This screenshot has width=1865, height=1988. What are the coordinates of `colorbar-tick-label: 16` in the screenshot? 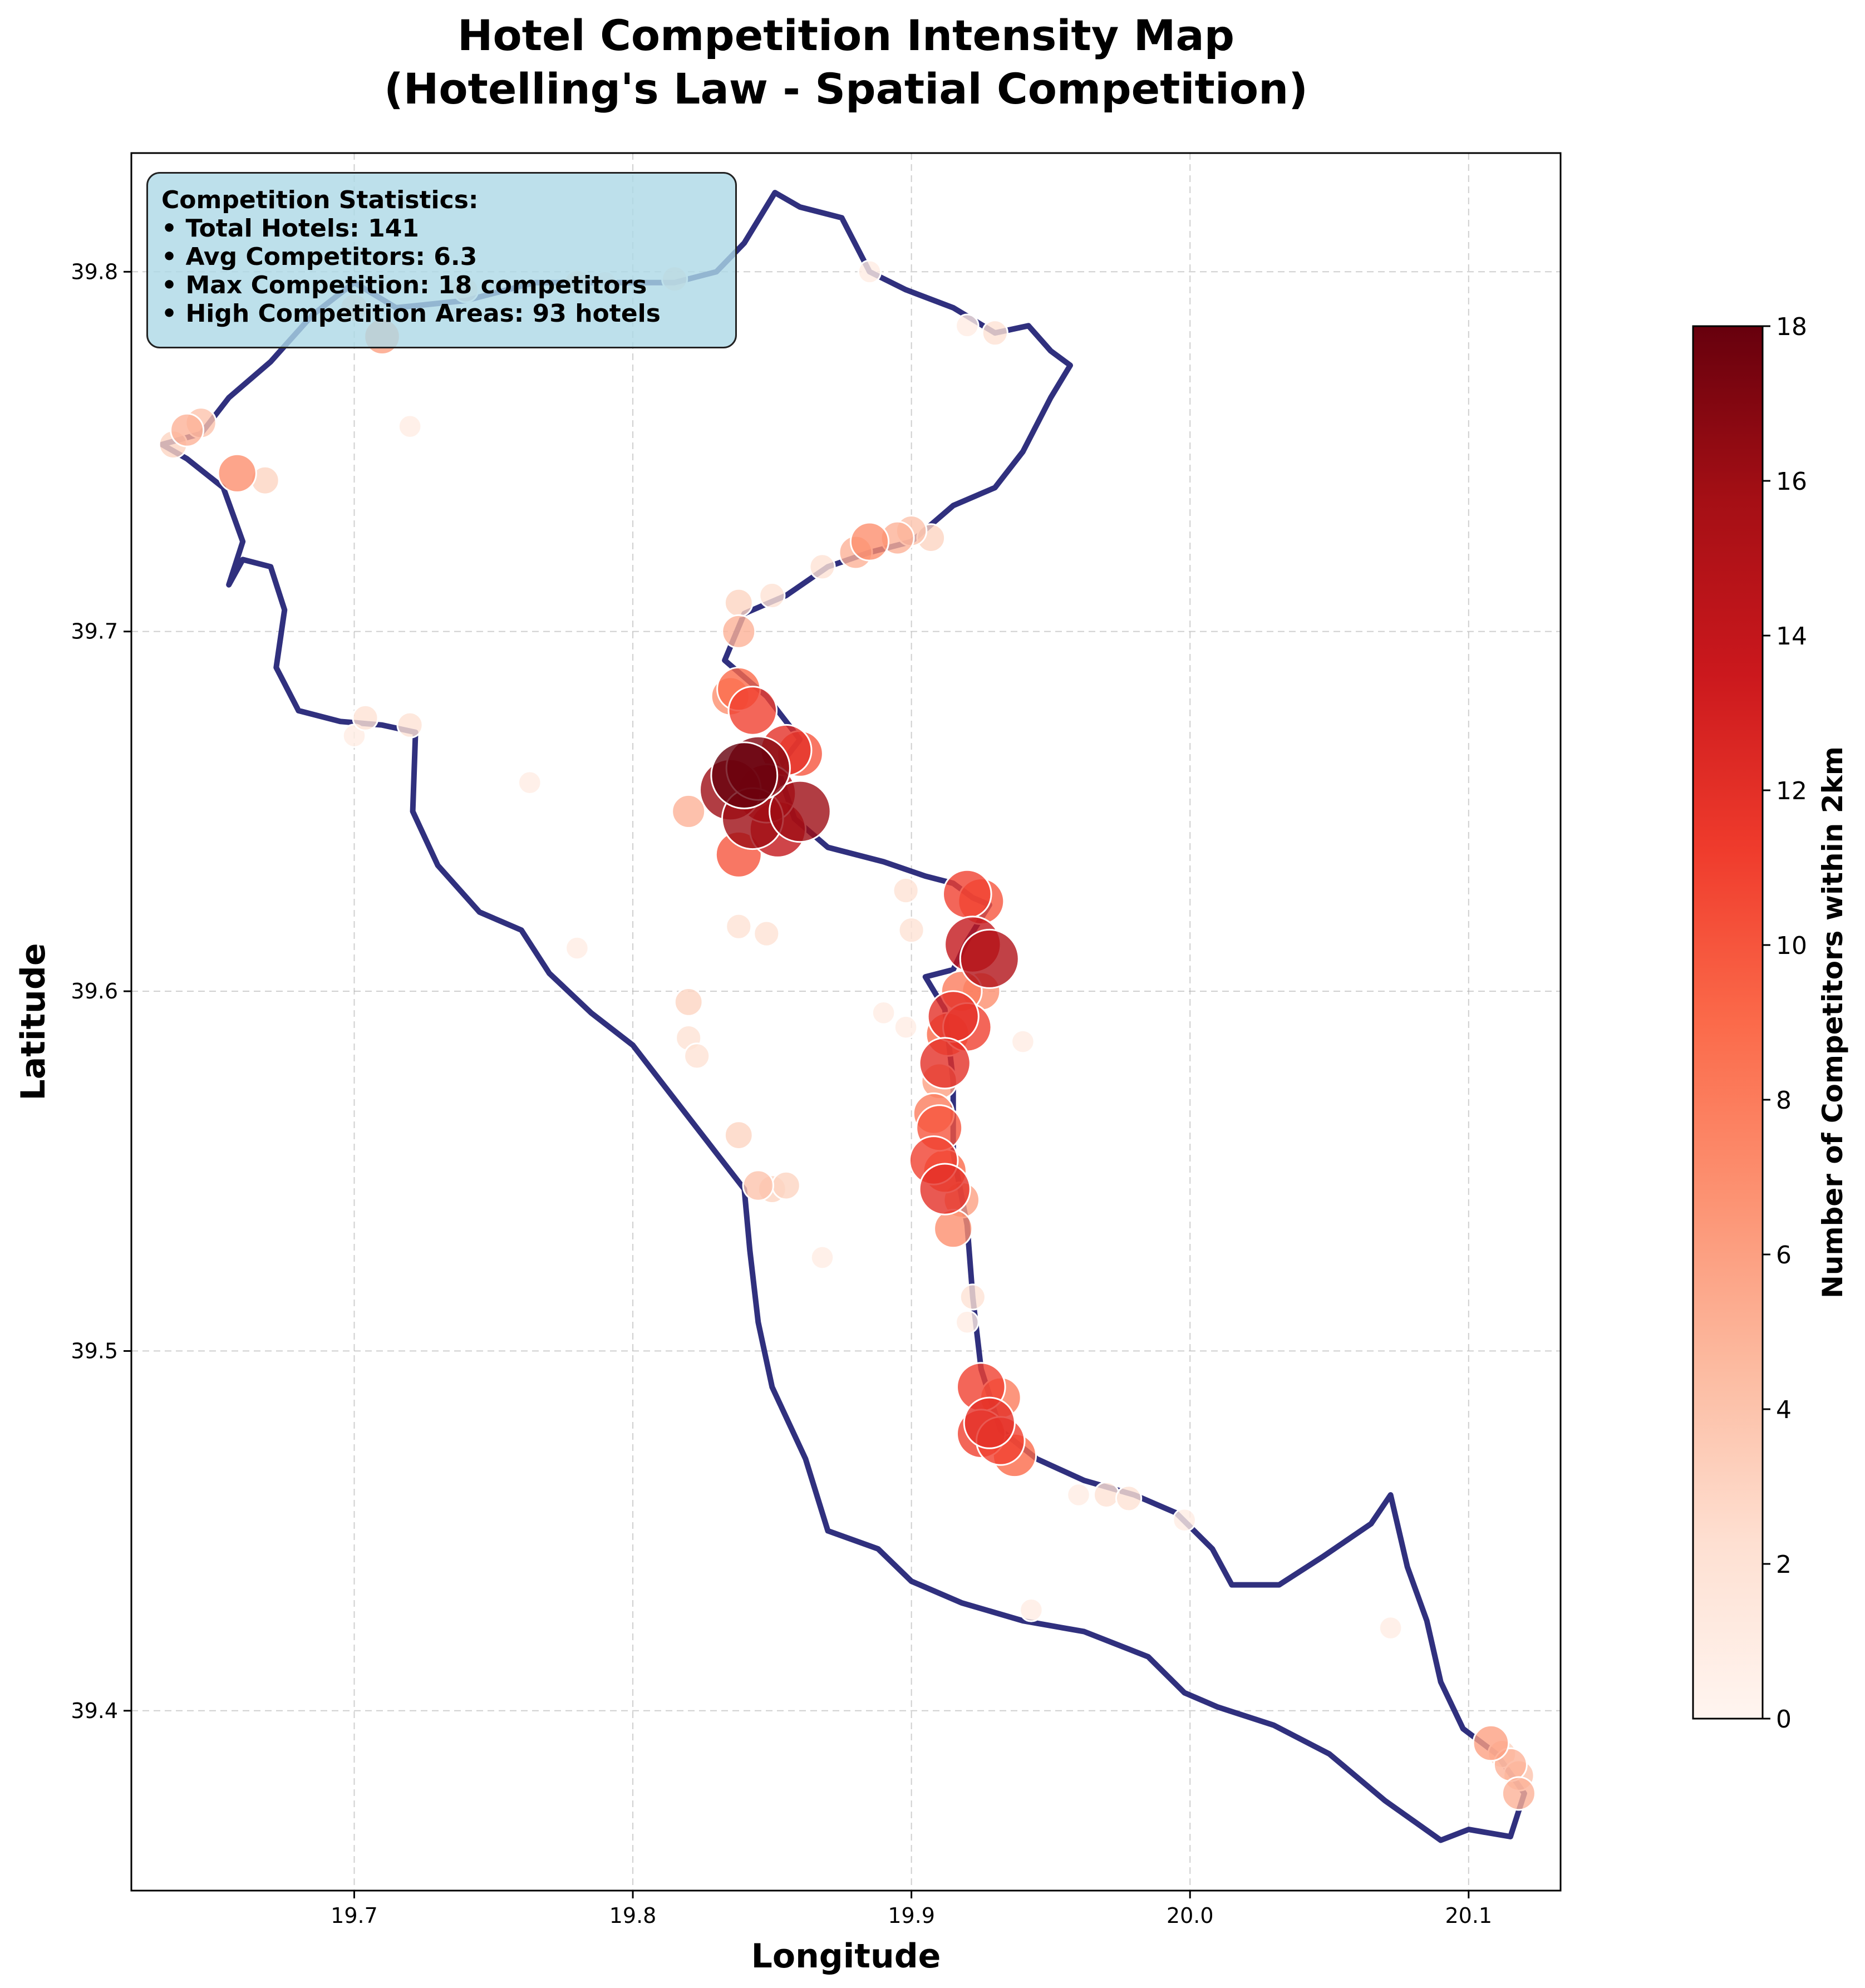 It's located at (1791, 482).